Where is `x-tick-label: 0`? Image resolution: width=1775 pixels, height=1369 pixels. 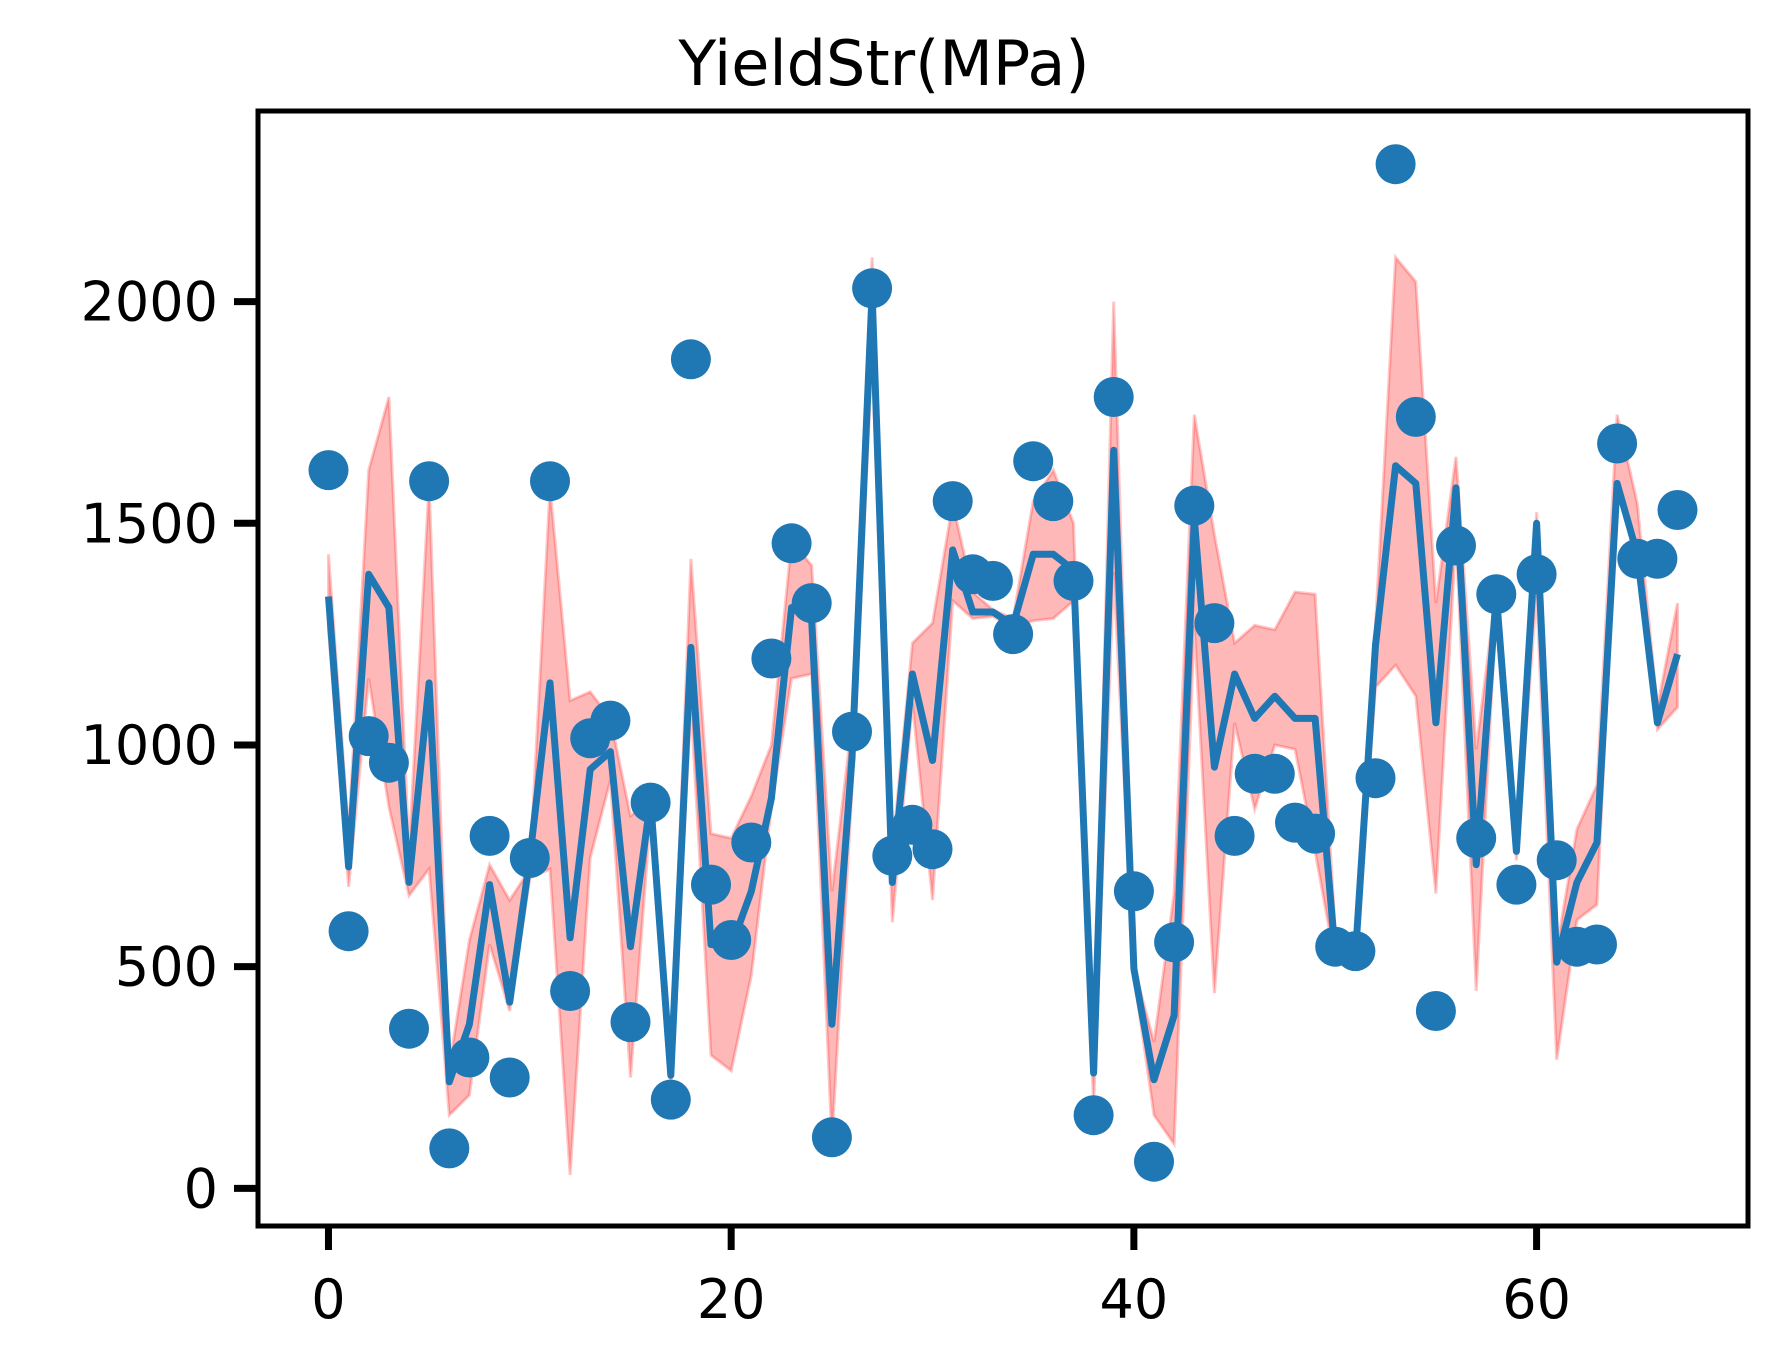 x-tick-label: 0 is located at coordinates (328, 1299).